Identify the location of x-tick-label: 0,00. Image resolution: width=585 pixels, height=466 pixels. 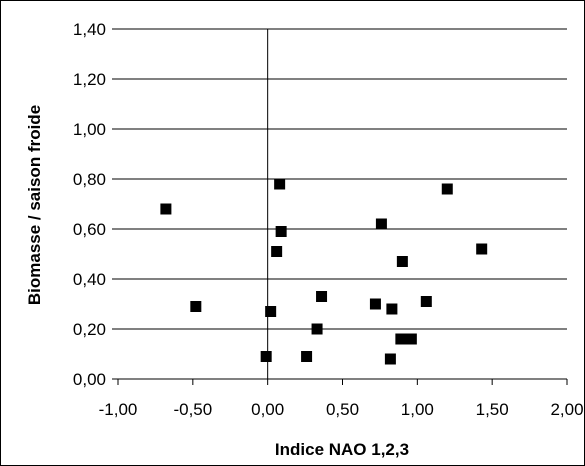
(267, 409).